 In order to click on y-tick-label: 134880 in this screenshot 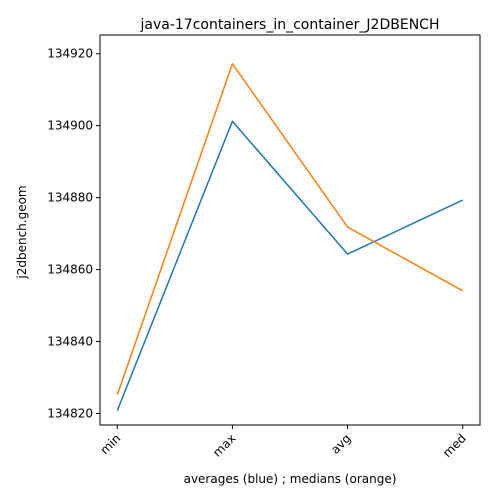, I will do `click(70, 198)`.